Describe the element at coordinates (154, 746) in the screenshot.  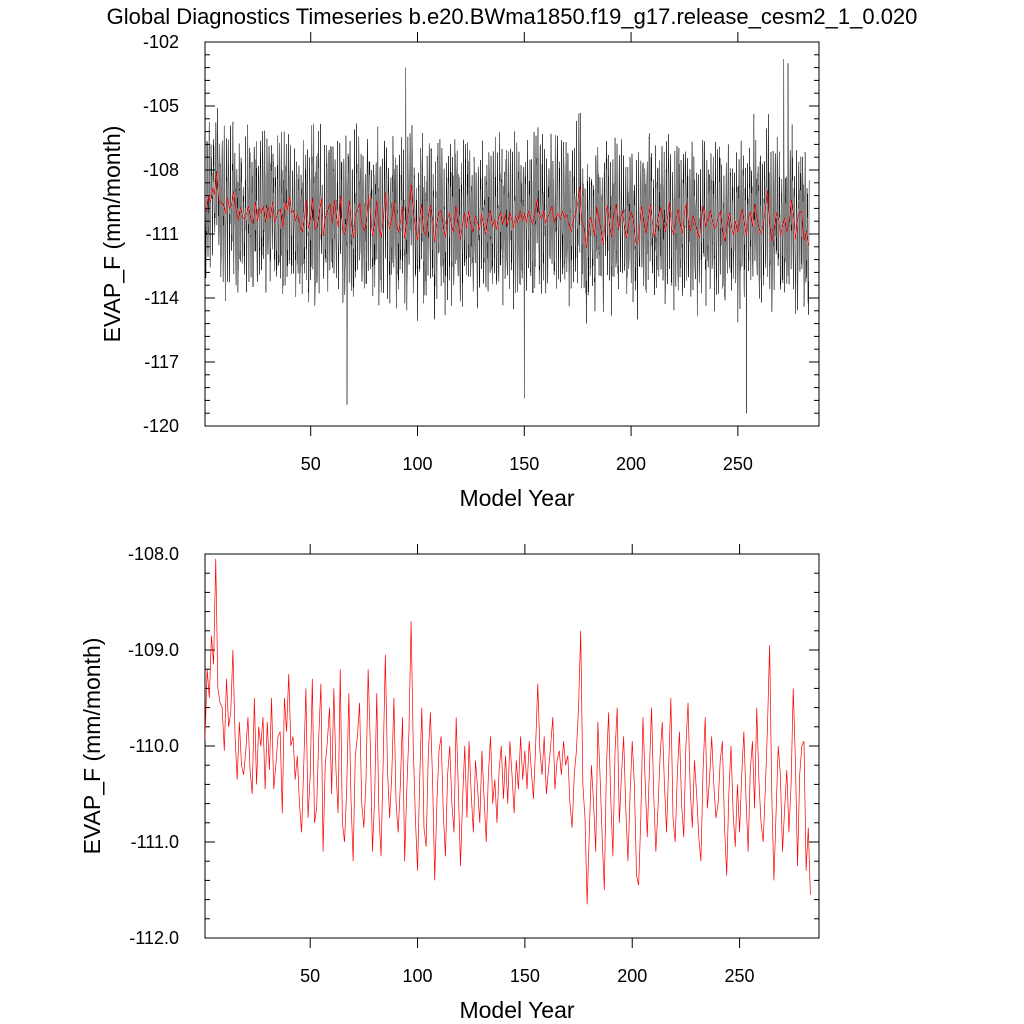
I see `y-tick-label: -110.0` at that location.